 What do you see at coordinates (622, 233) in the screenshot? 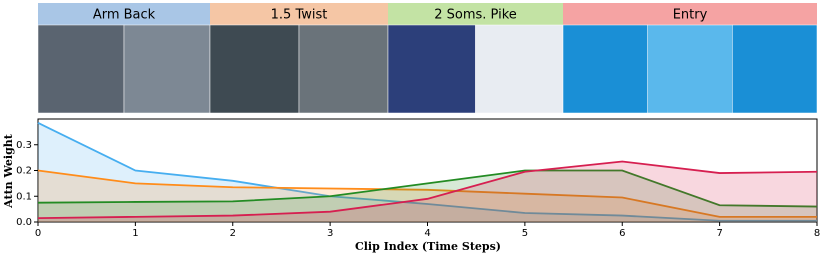
I see `x-tick-label: 6` at bounding box center [622, 233].